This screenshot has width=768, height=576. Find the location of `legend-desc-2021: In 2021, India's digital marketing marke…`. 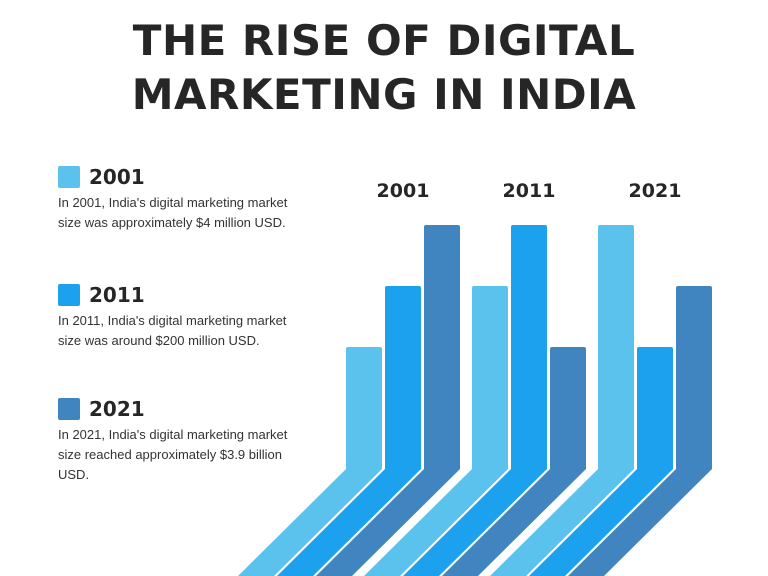

legend-desc-2021: In 2021, India's digital marketing marke… is located at coordinates (173, 454).